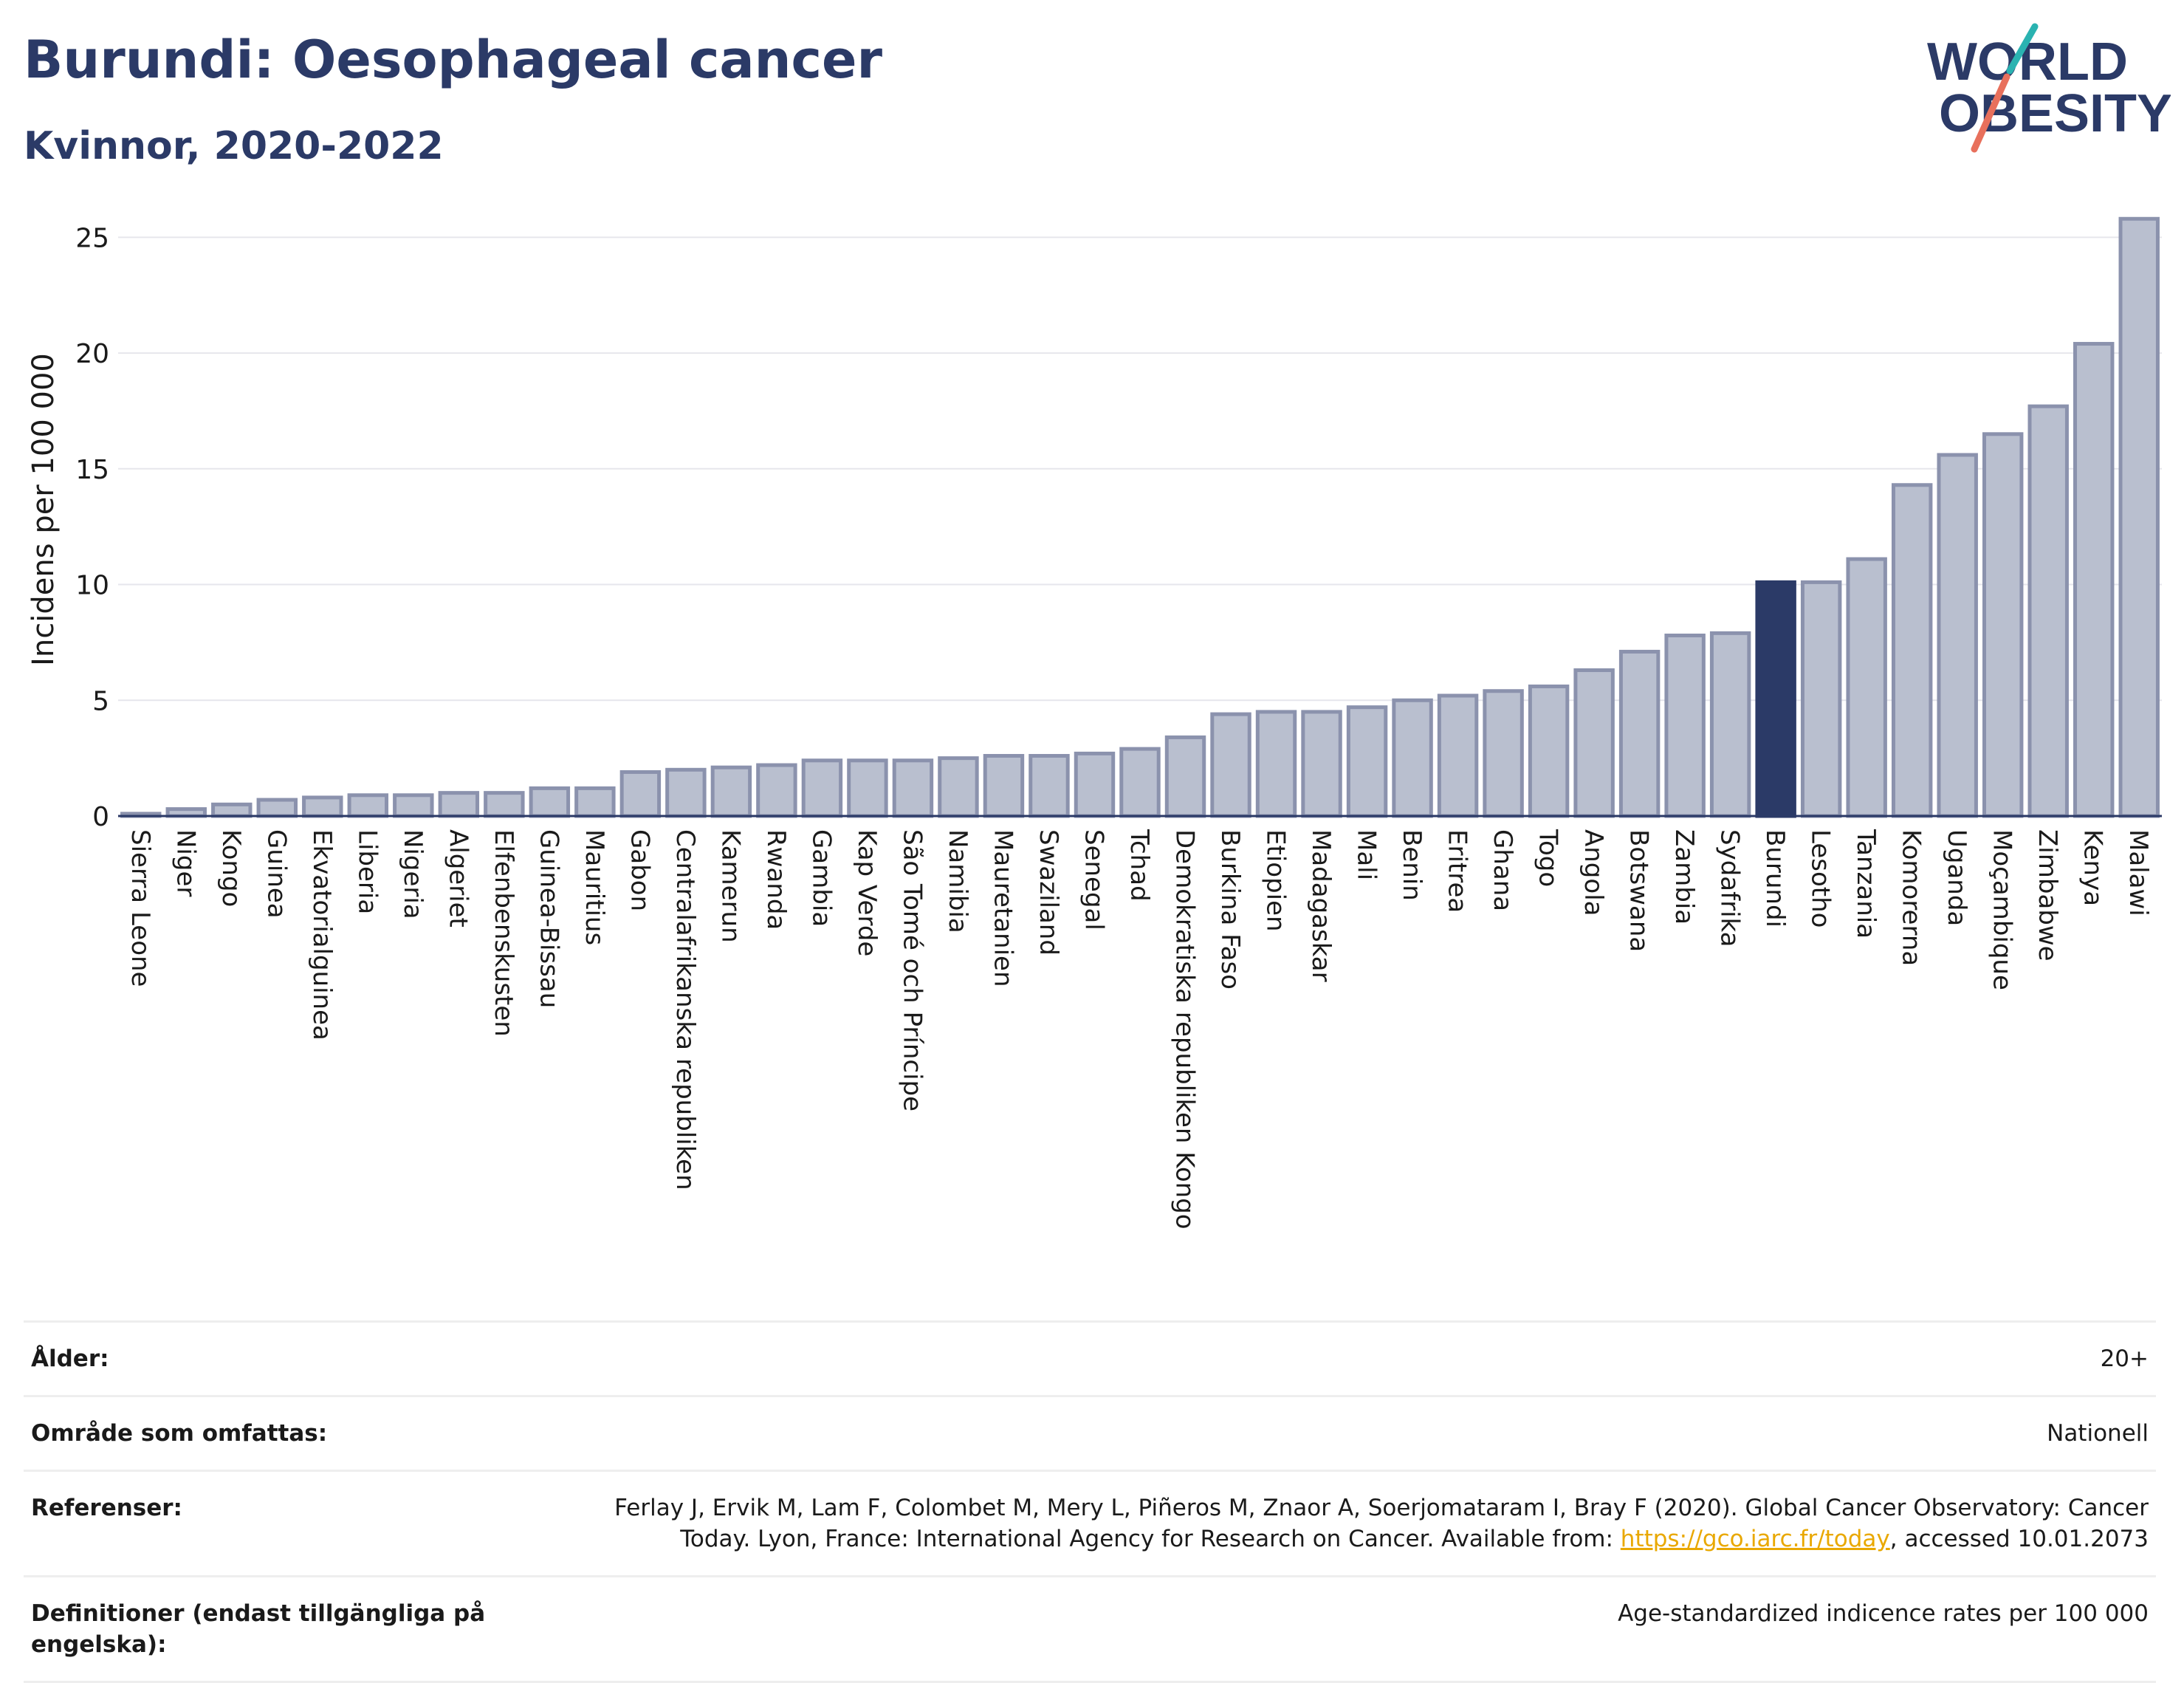  What do you see at coordinates (1049, 786) in the screenshot?
I see `bar-swaziland` at bounding box center [1049, 786].